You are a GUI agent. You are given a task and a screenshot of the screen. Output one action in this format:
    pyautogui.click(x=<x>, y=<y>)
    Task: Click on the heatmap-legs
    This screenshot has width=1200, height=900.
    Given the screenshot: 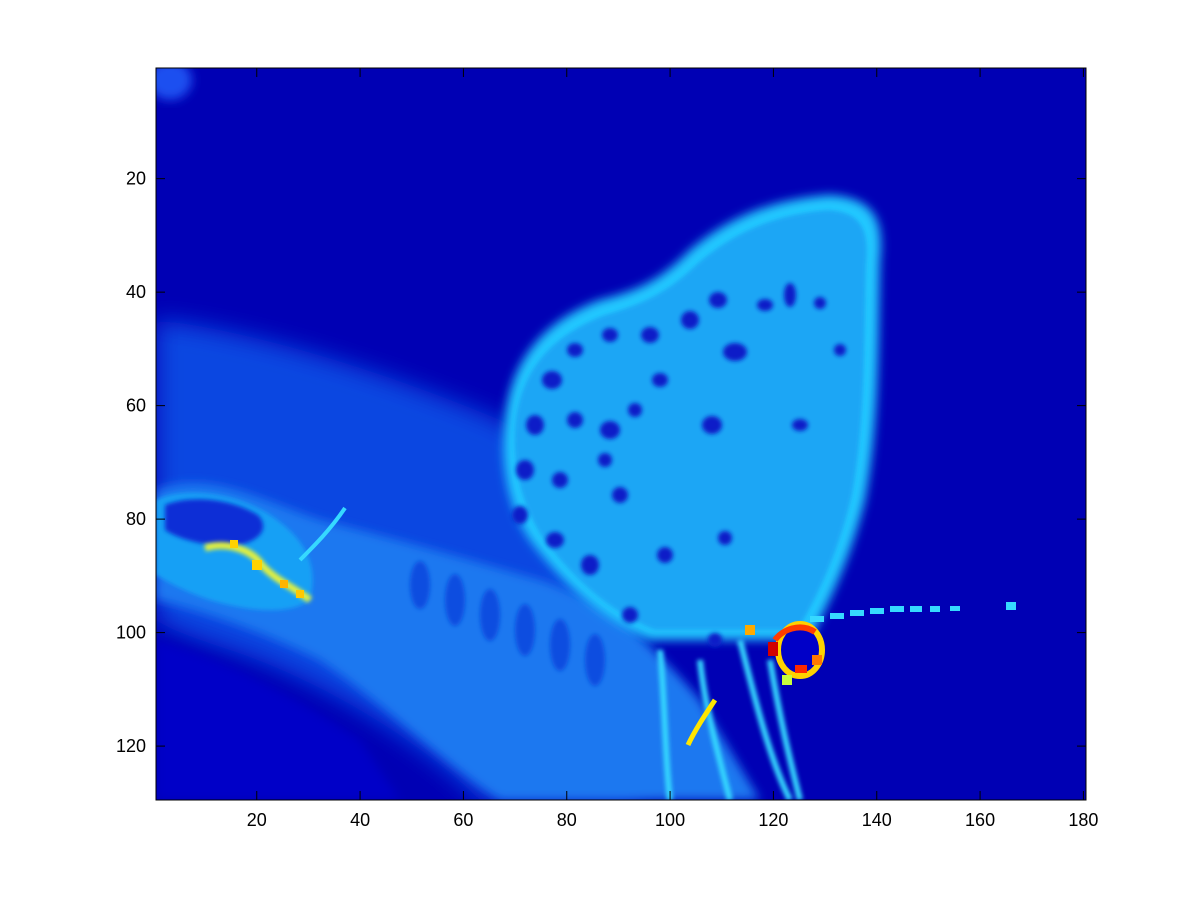 What is the action you would take?
    pyautogui.click(x=730, y=719)
    